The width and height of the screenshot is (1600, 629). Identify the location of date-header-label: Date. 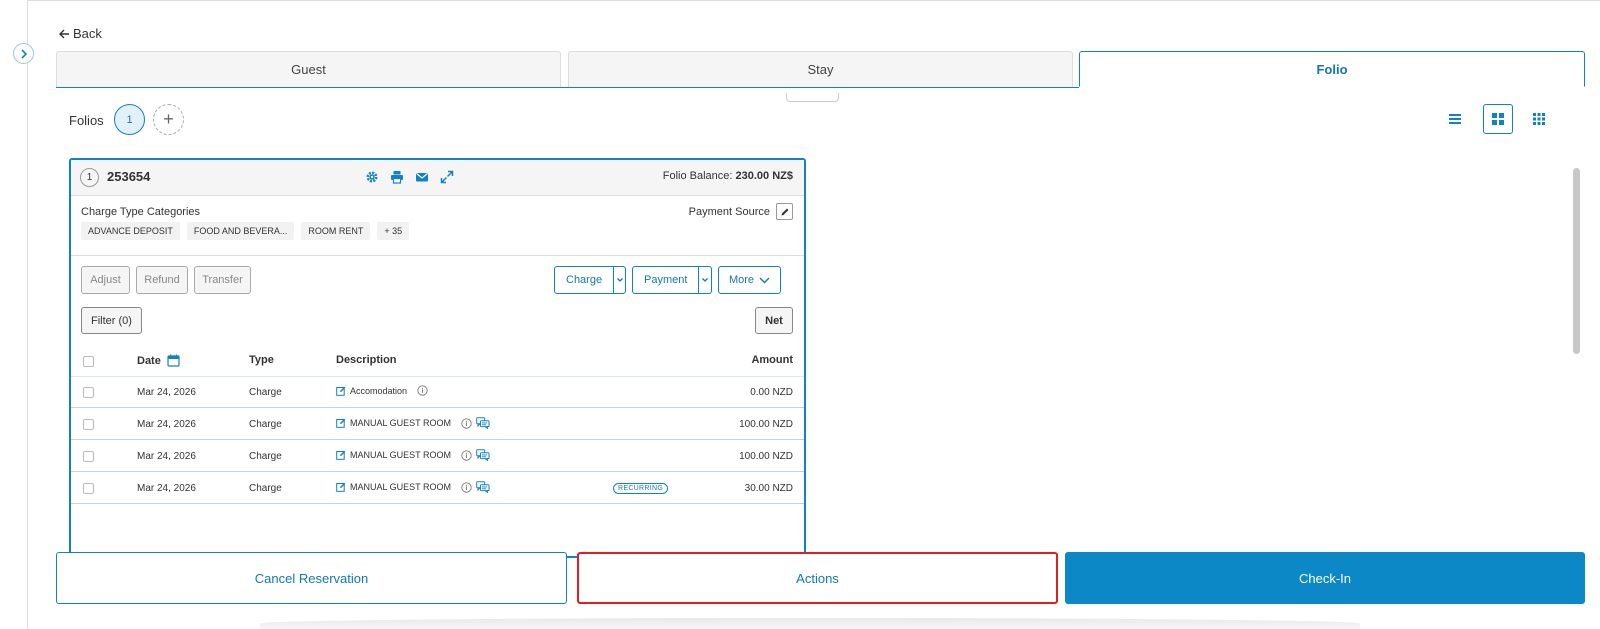
(149, 360).